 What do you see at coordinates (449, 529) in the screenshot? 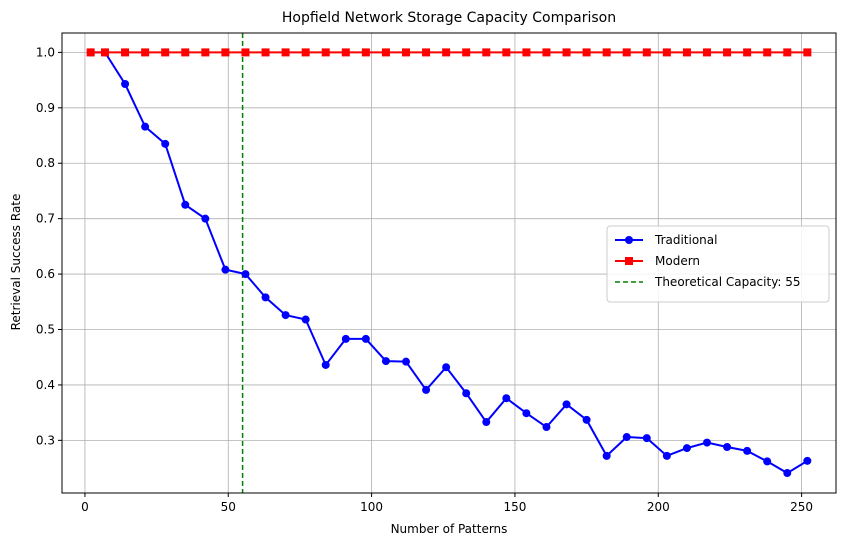
I see `x-axis-label: Number of Patterns` at bounding box center [449, 529].